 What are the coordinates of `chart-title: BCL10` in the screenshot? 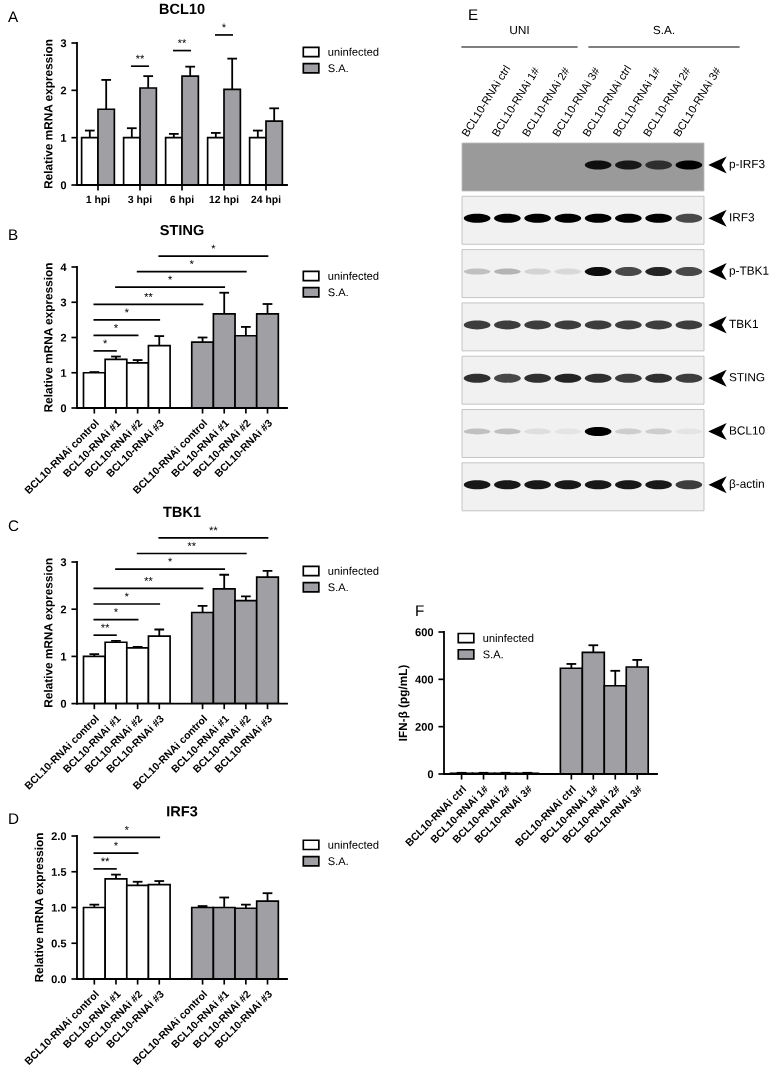 It's located at (182, 9).